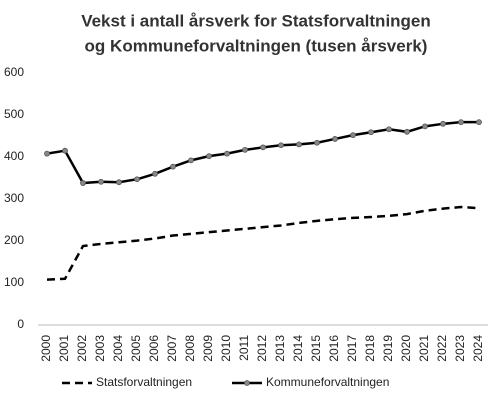 The image size is (500, 403). What do you see at coordinates (14, 72) in the screenshot?
I see `y-tick-label: 600` at bounding box center [14, 72].